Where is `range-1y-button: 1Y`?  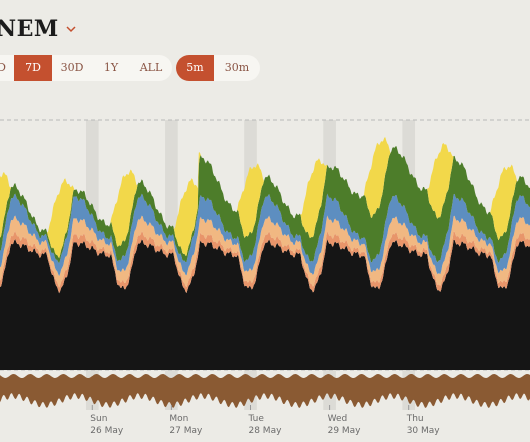 range-1y-button: 1Y is located at coordinates (111, 67).